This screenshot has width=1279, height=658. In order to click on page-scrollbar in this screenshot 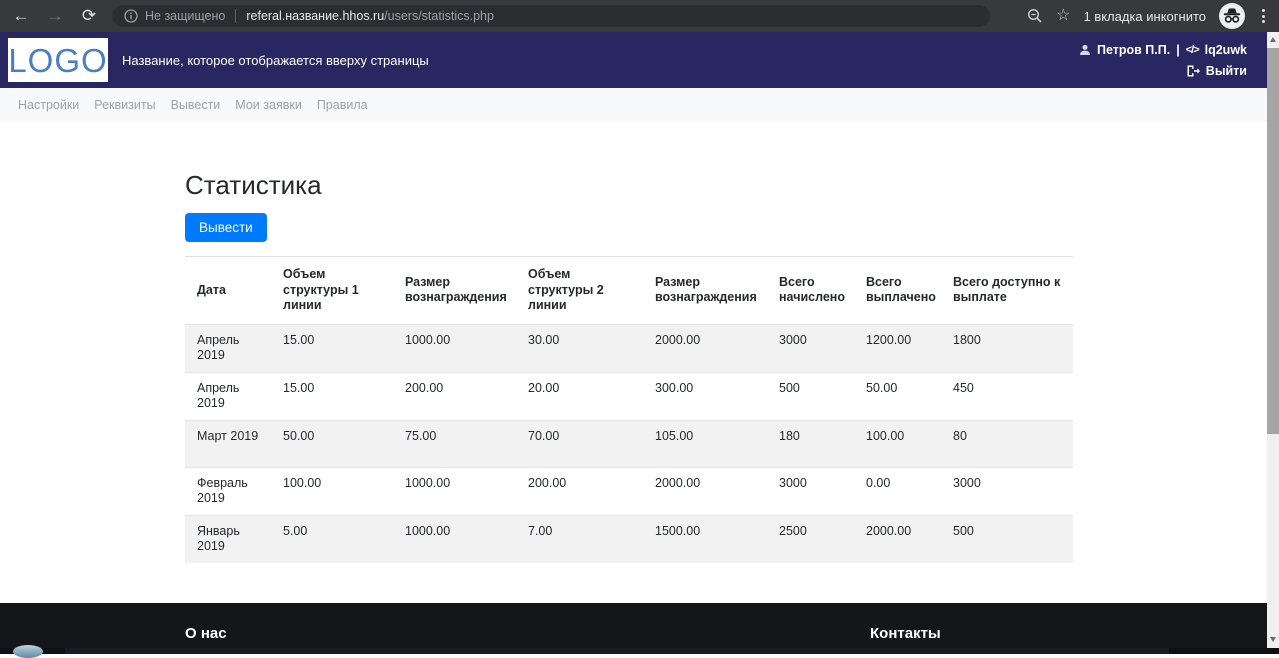, I will do `click(1273, 343)`.